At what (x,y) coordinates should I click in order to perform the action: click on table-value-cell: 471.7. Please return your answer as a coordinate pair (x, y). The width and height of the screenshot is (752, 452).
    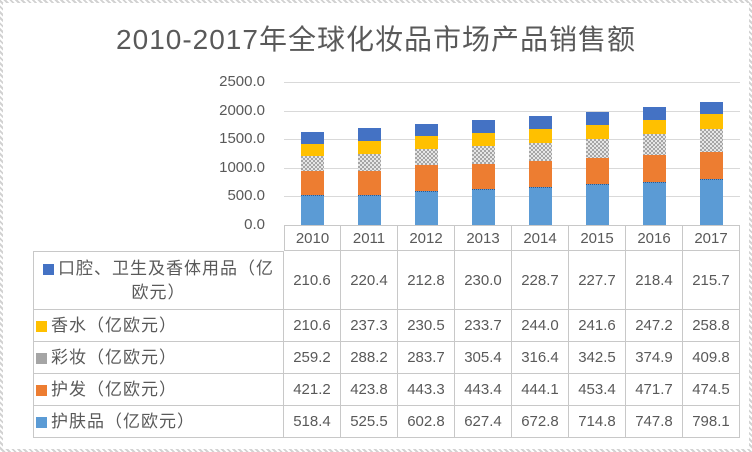
    Looking at the image, I should click on (654, 390).